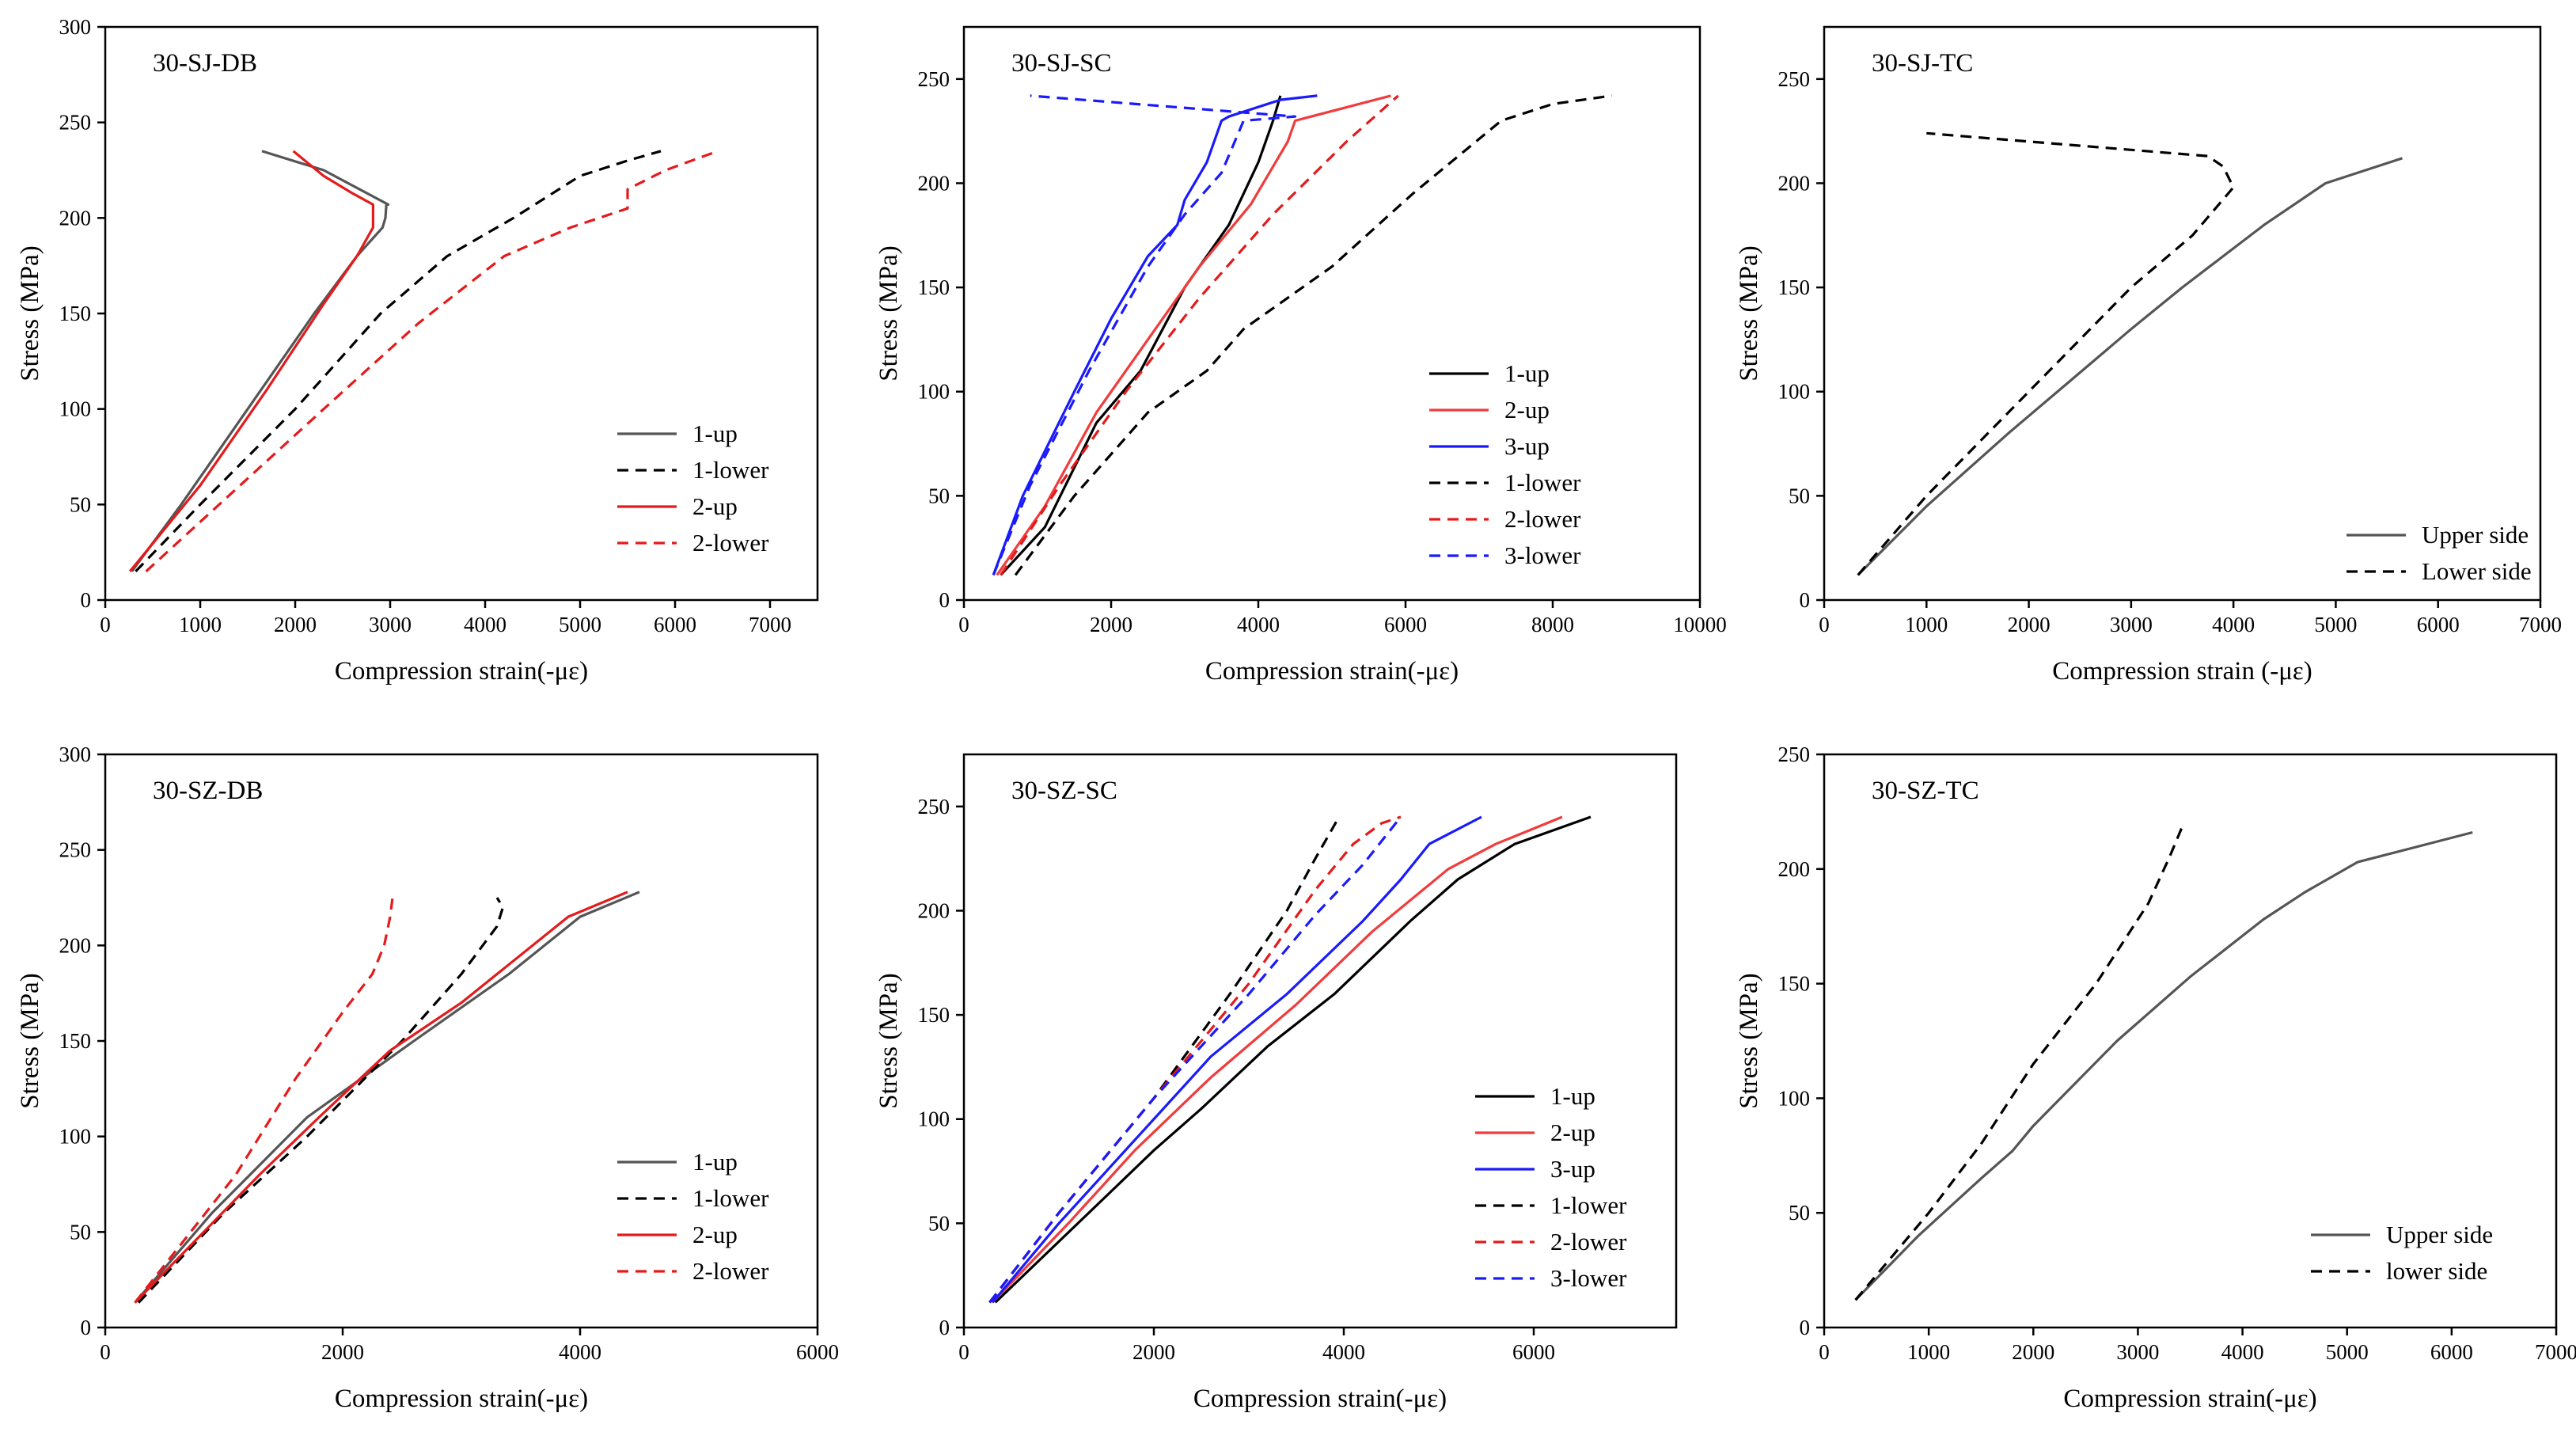 This screenshot has width=2576, height=1432. Describe the element at coordinates (1572, 1169) in the screenshot. I see `legend-label: 3-up` at that location.